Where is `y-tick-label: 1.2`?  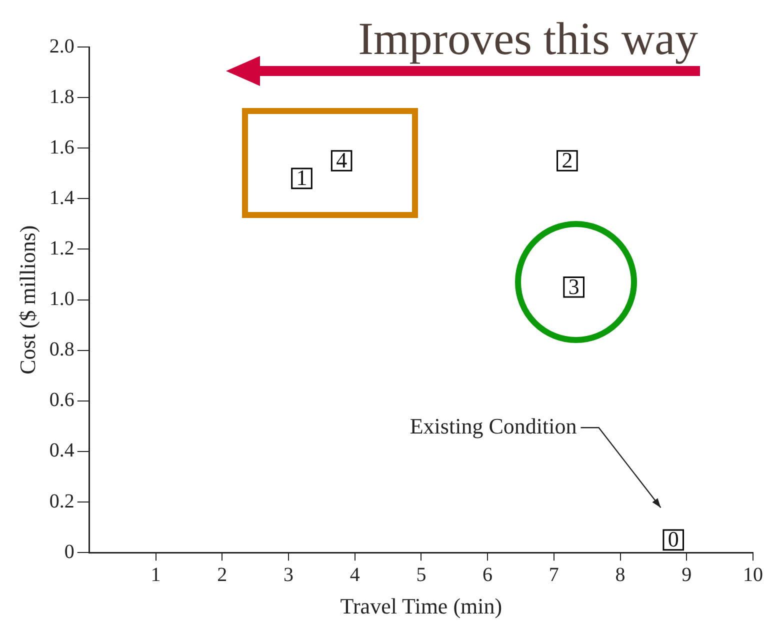
y-tick-label: 1.2 is located at coordinates (61, 248).